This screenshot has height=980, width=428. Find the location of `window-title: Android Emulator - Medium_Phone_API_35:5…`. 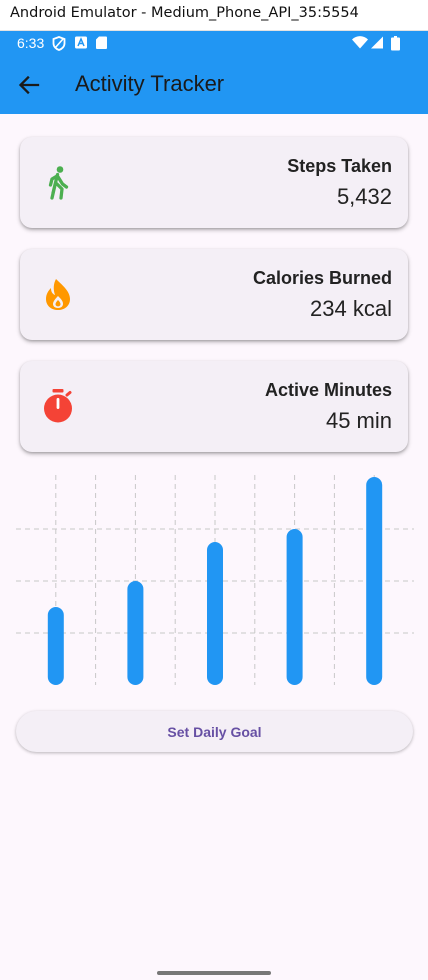

window-title: Android Emulator - Medium_Phone_API_35:5… is located at coordinates (184, 13).